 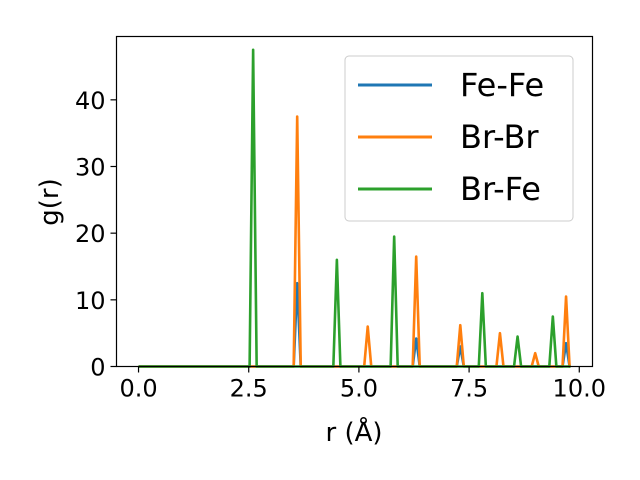 What do you see at coordinates (90, 101) in the screenshot?
I see `y-tick-label: 40` at bounding box center [90, 101].